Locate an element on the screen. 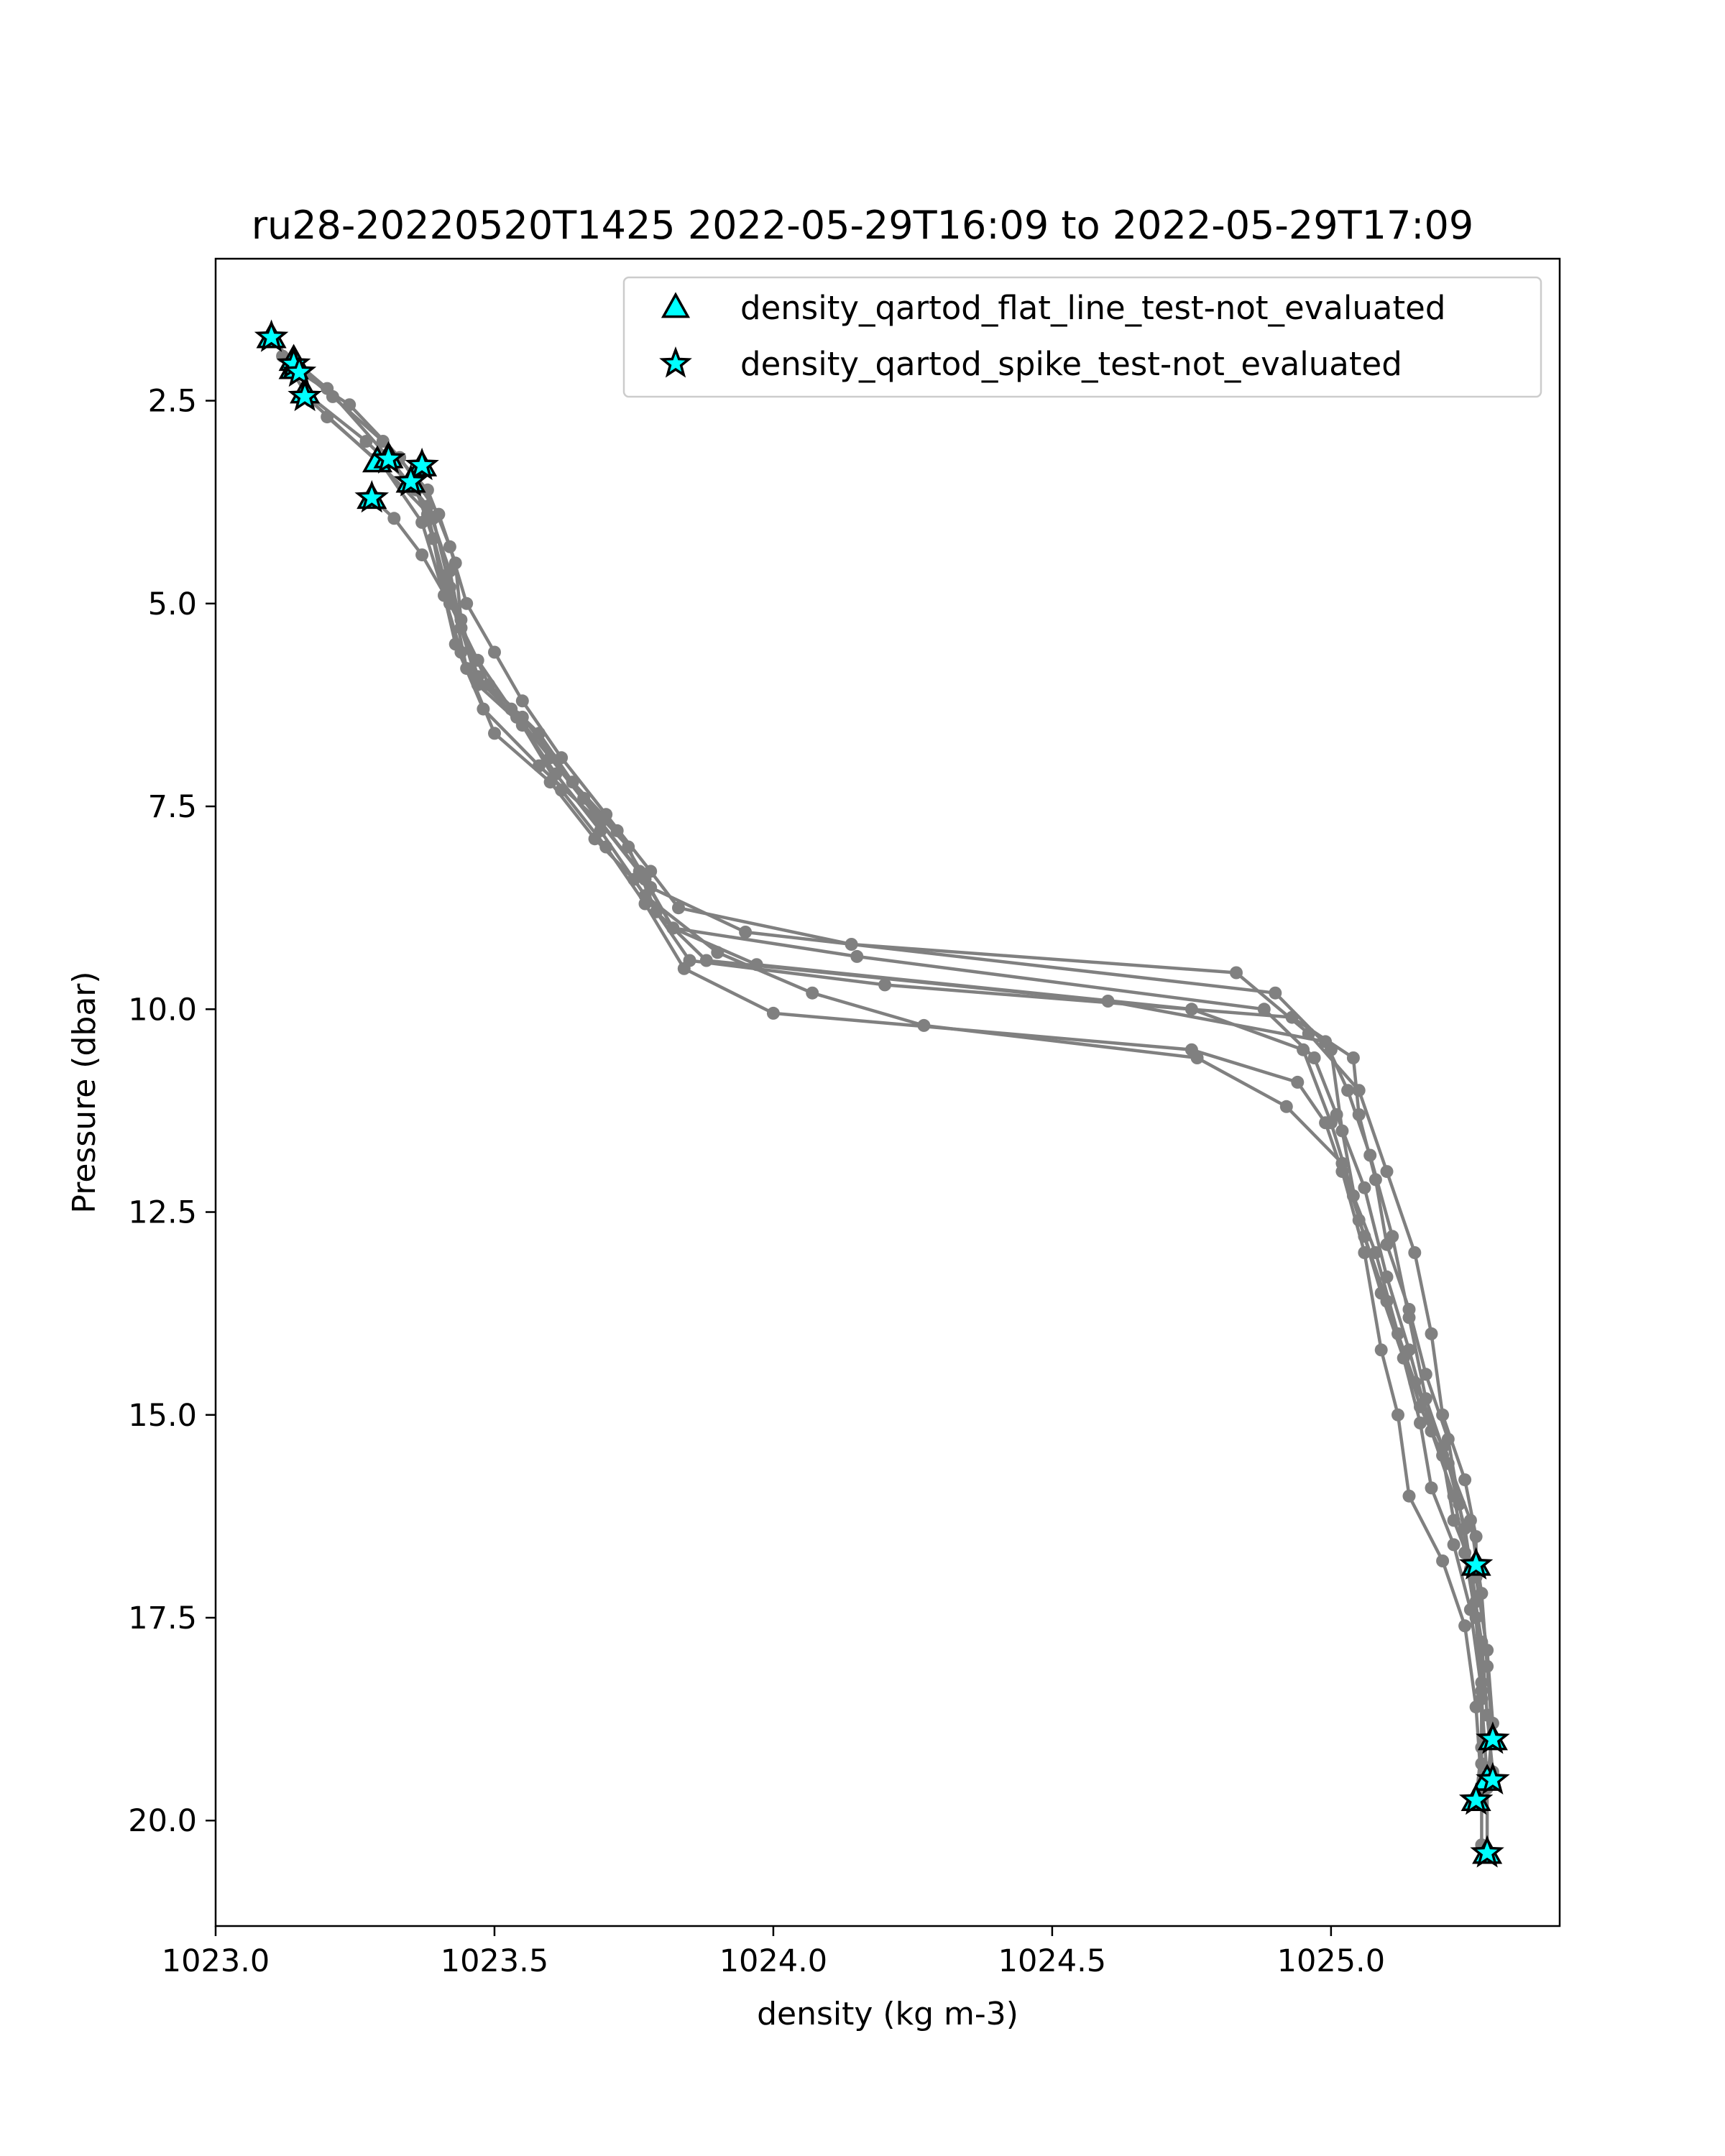 This screenshot has height=2156, width=1725. x-tick-label: 1024.0 is located at coordinates (773, 1961).